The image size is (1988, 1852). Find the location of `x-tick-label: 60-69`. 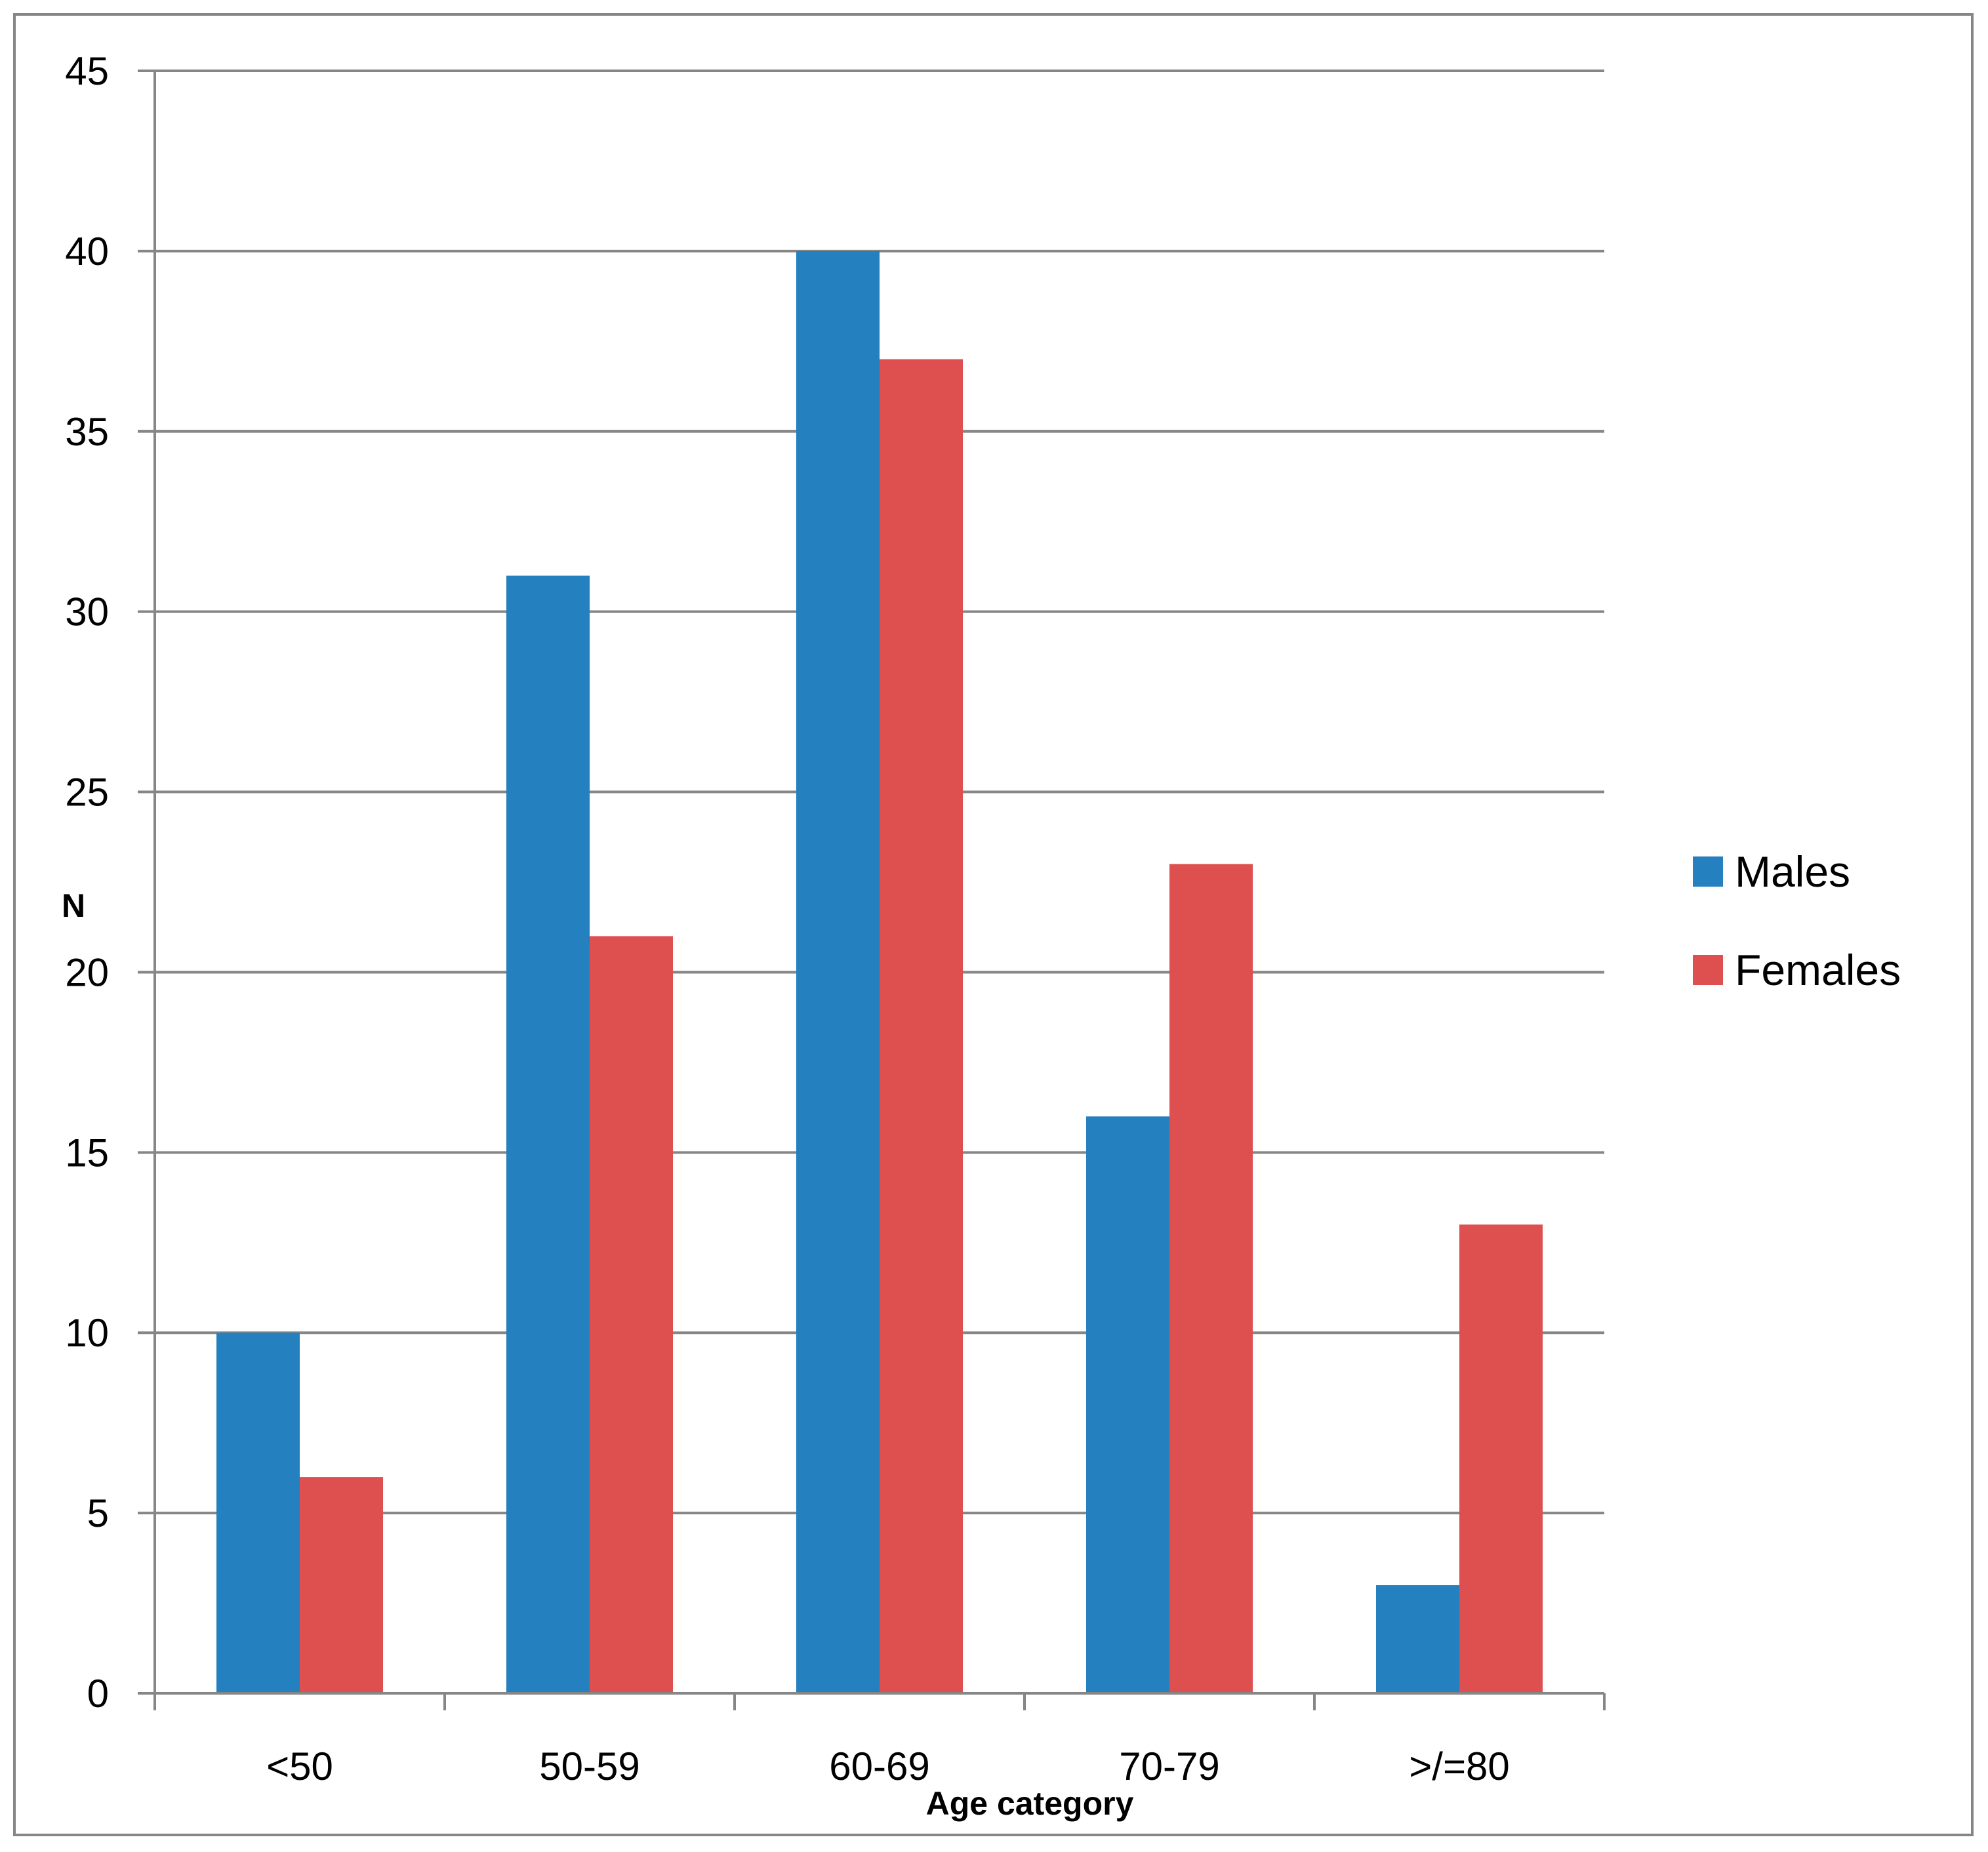

x-tick-label: 60-69 is located at coordinates (879, 1766).